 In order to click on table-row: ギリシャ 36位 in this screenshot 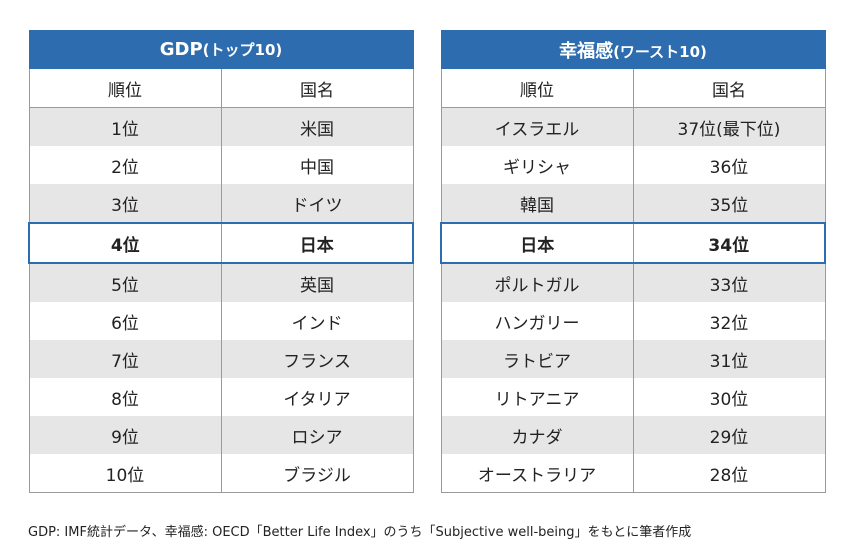, I will do `click(633, 165)`.